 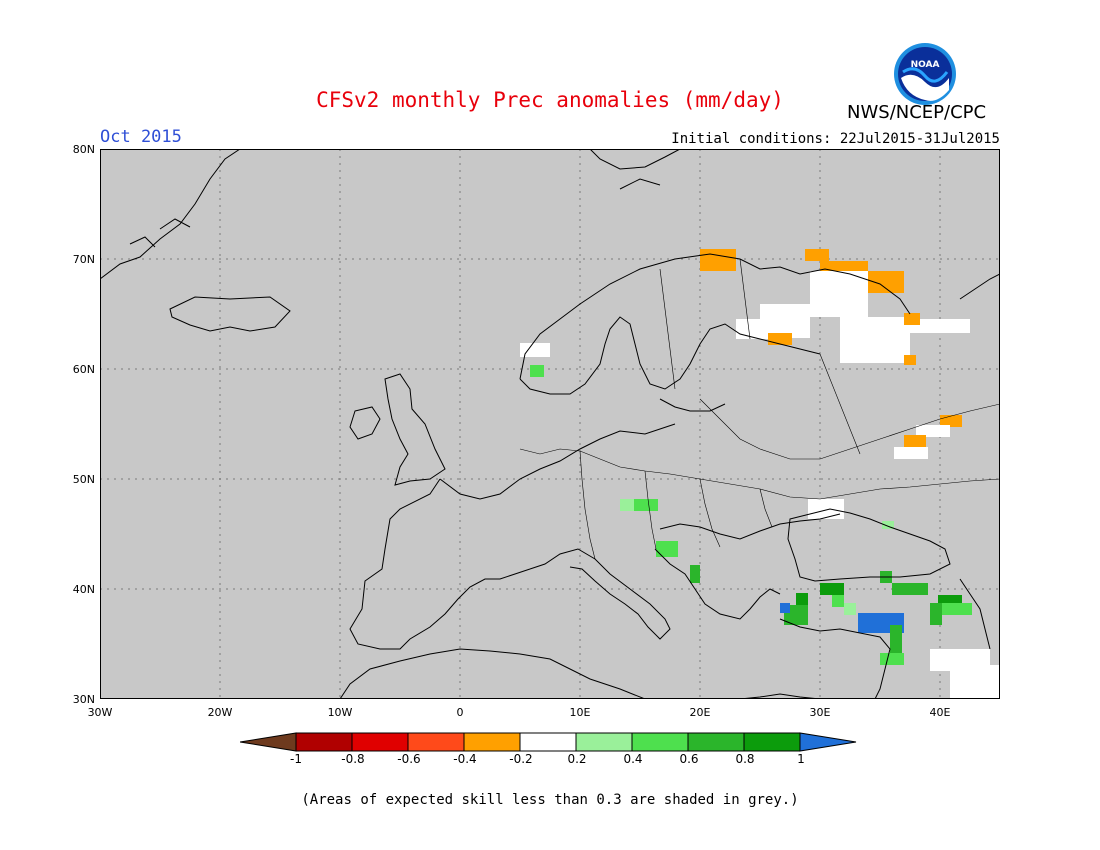 I want to click on colorbar-label: 0.8, so click(x=745, y=759).